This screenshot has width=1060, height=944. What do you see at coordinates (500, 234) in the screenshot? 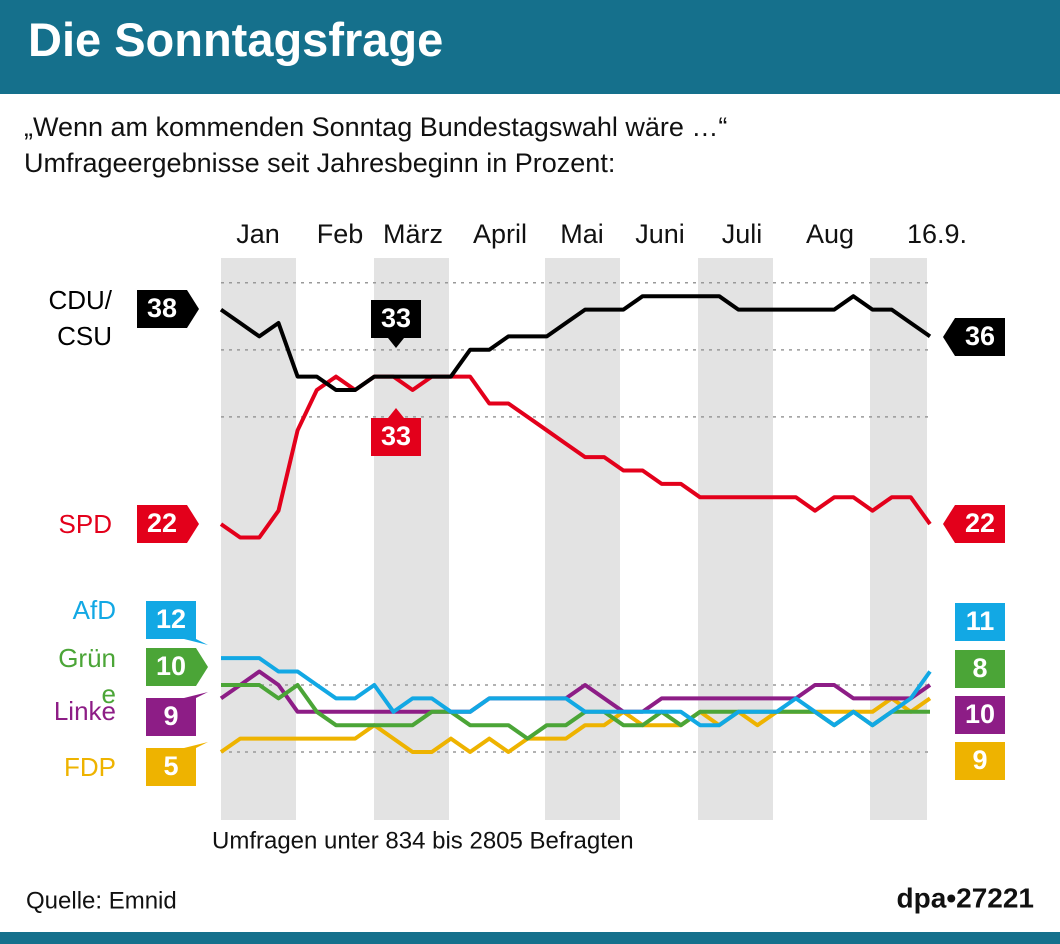
I see `month-label: April` at bounding box center [500, 234].